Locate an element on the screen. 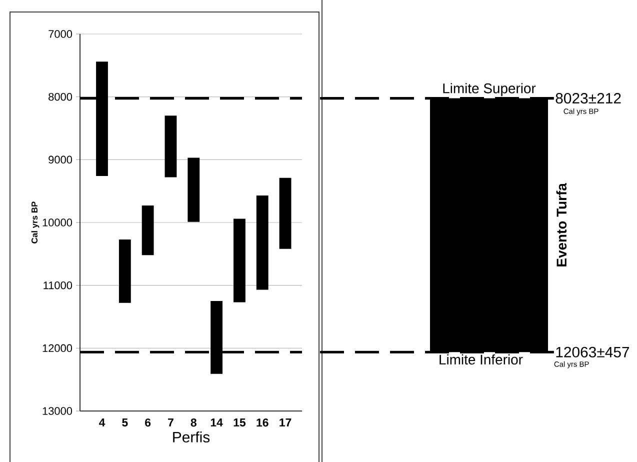  x-axis-title: Perfis is located at coordinates (191, 436).